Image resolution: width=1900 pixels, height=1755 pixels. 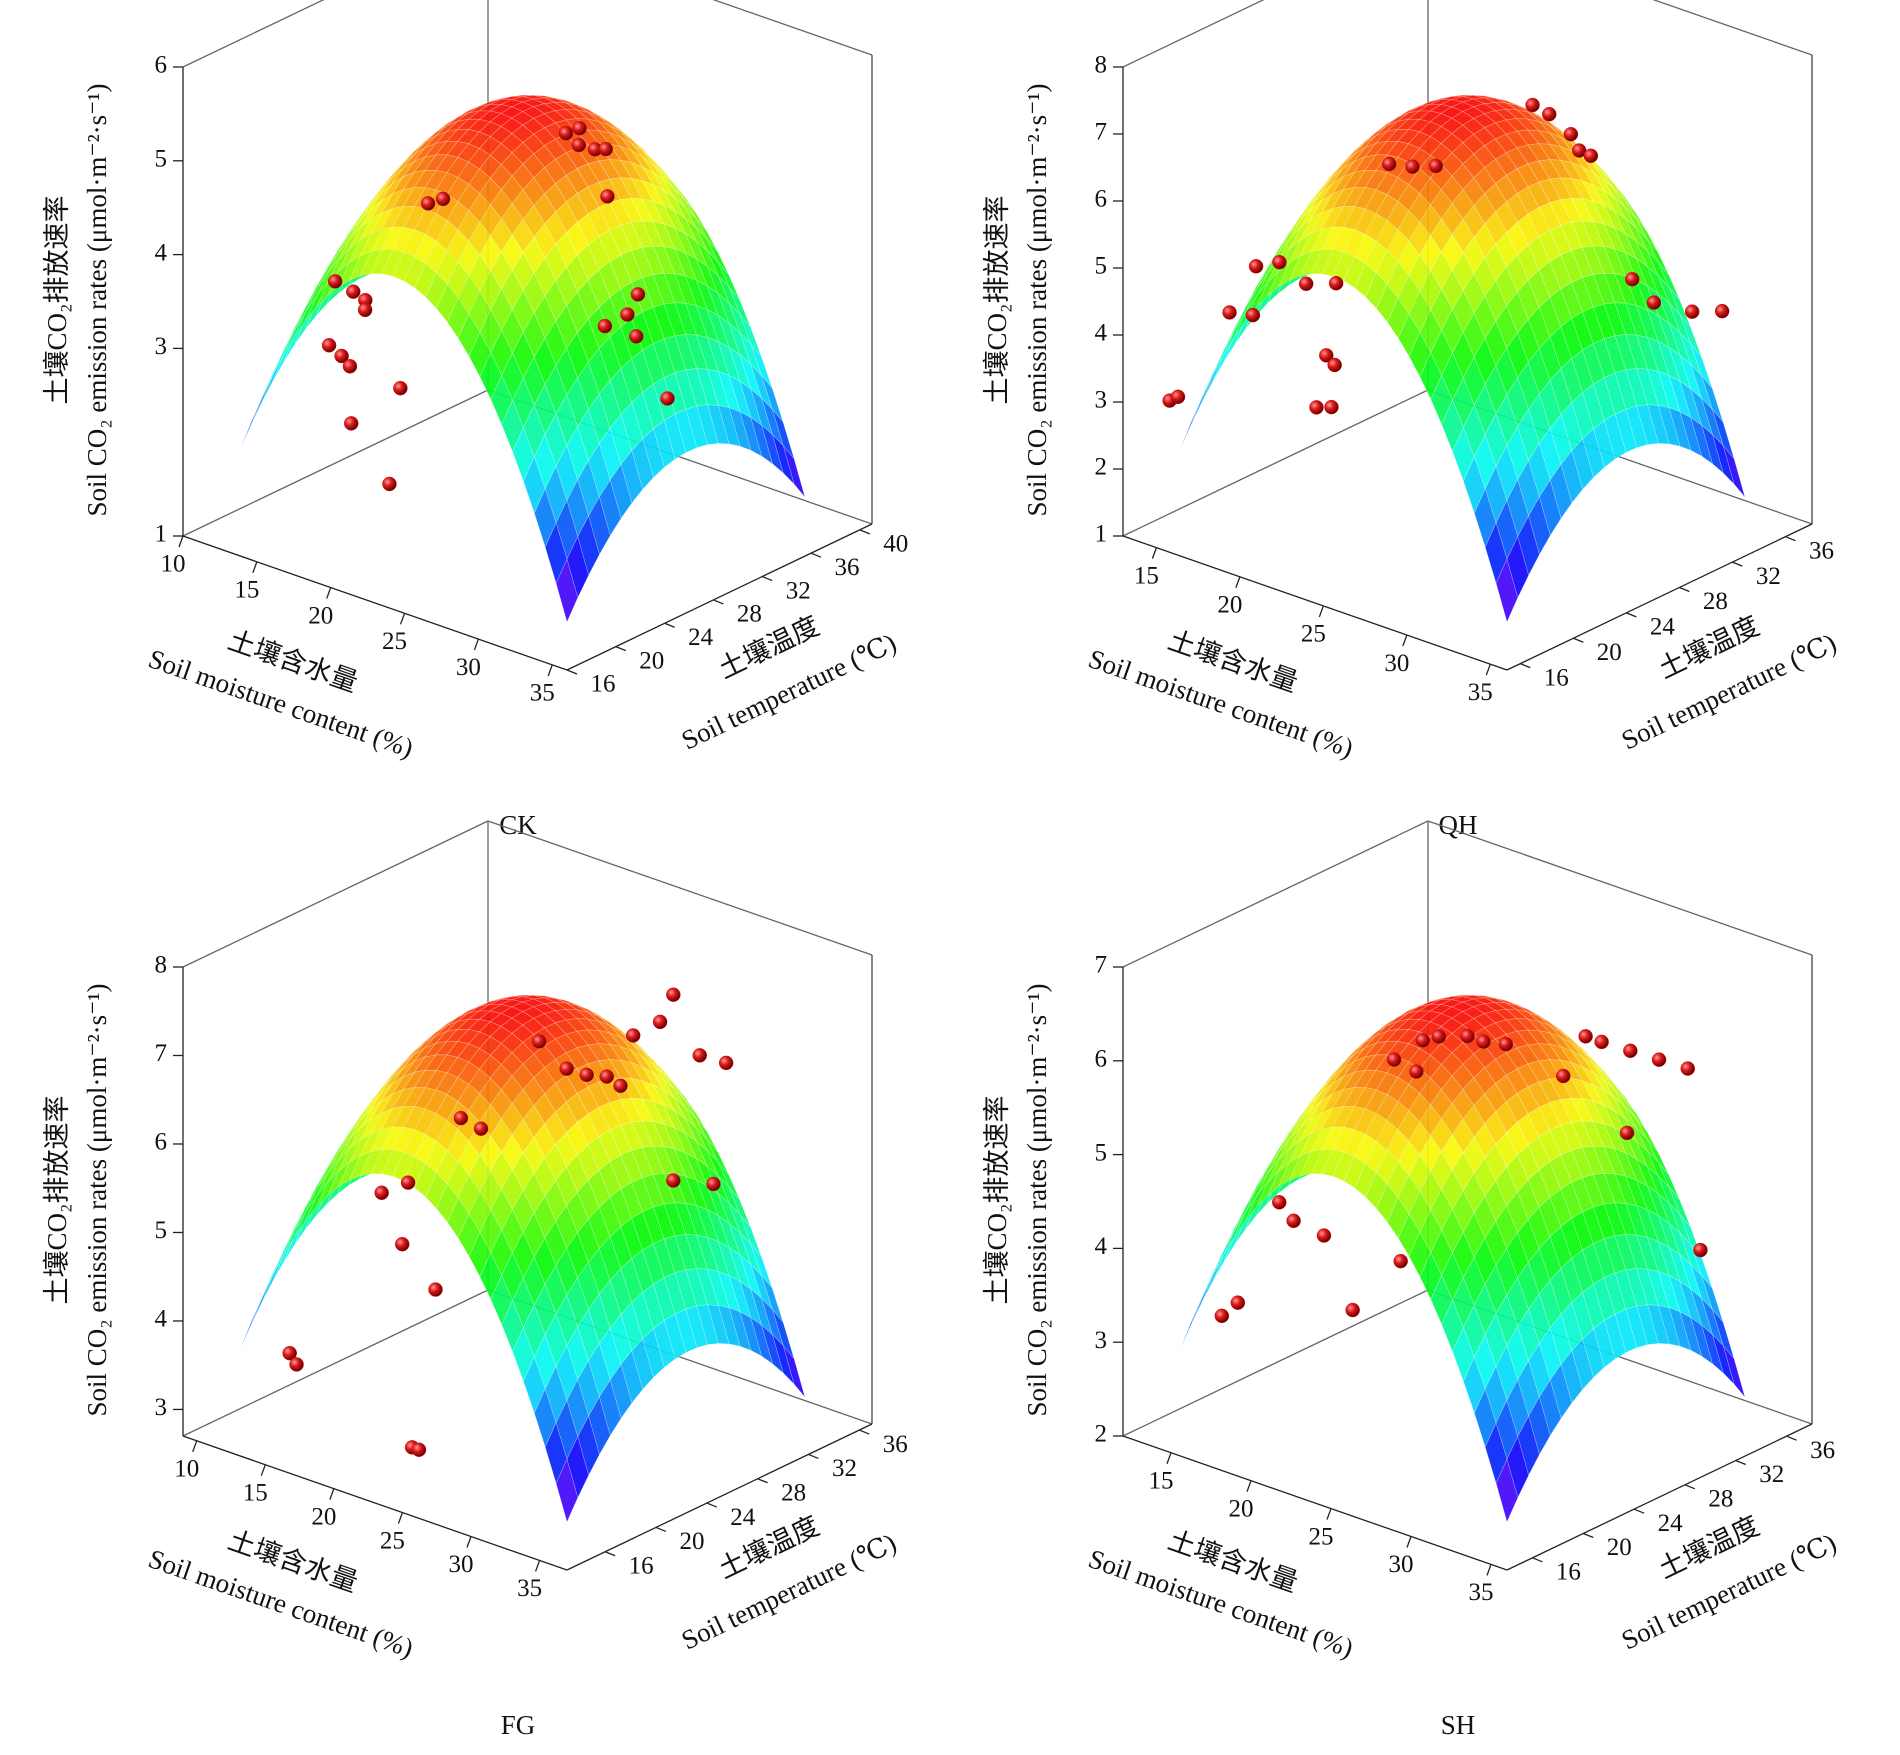 What do you see at coordinates (1315, 603) in the screenshot?
I see `x-axis` at bounding box center [1315, 603].